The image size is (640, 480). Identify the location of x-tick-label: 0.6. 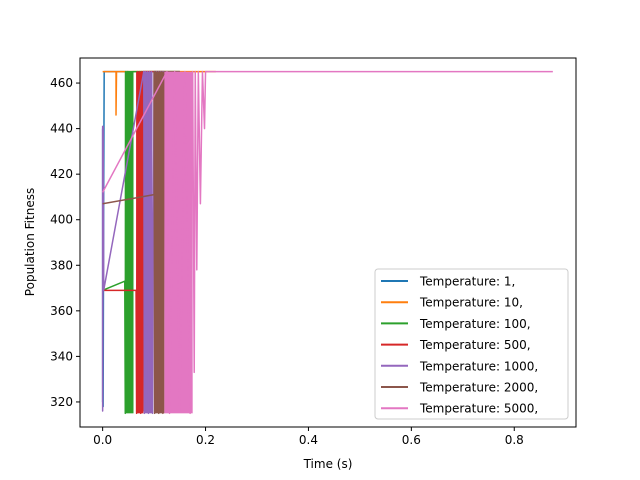
(411, 440).